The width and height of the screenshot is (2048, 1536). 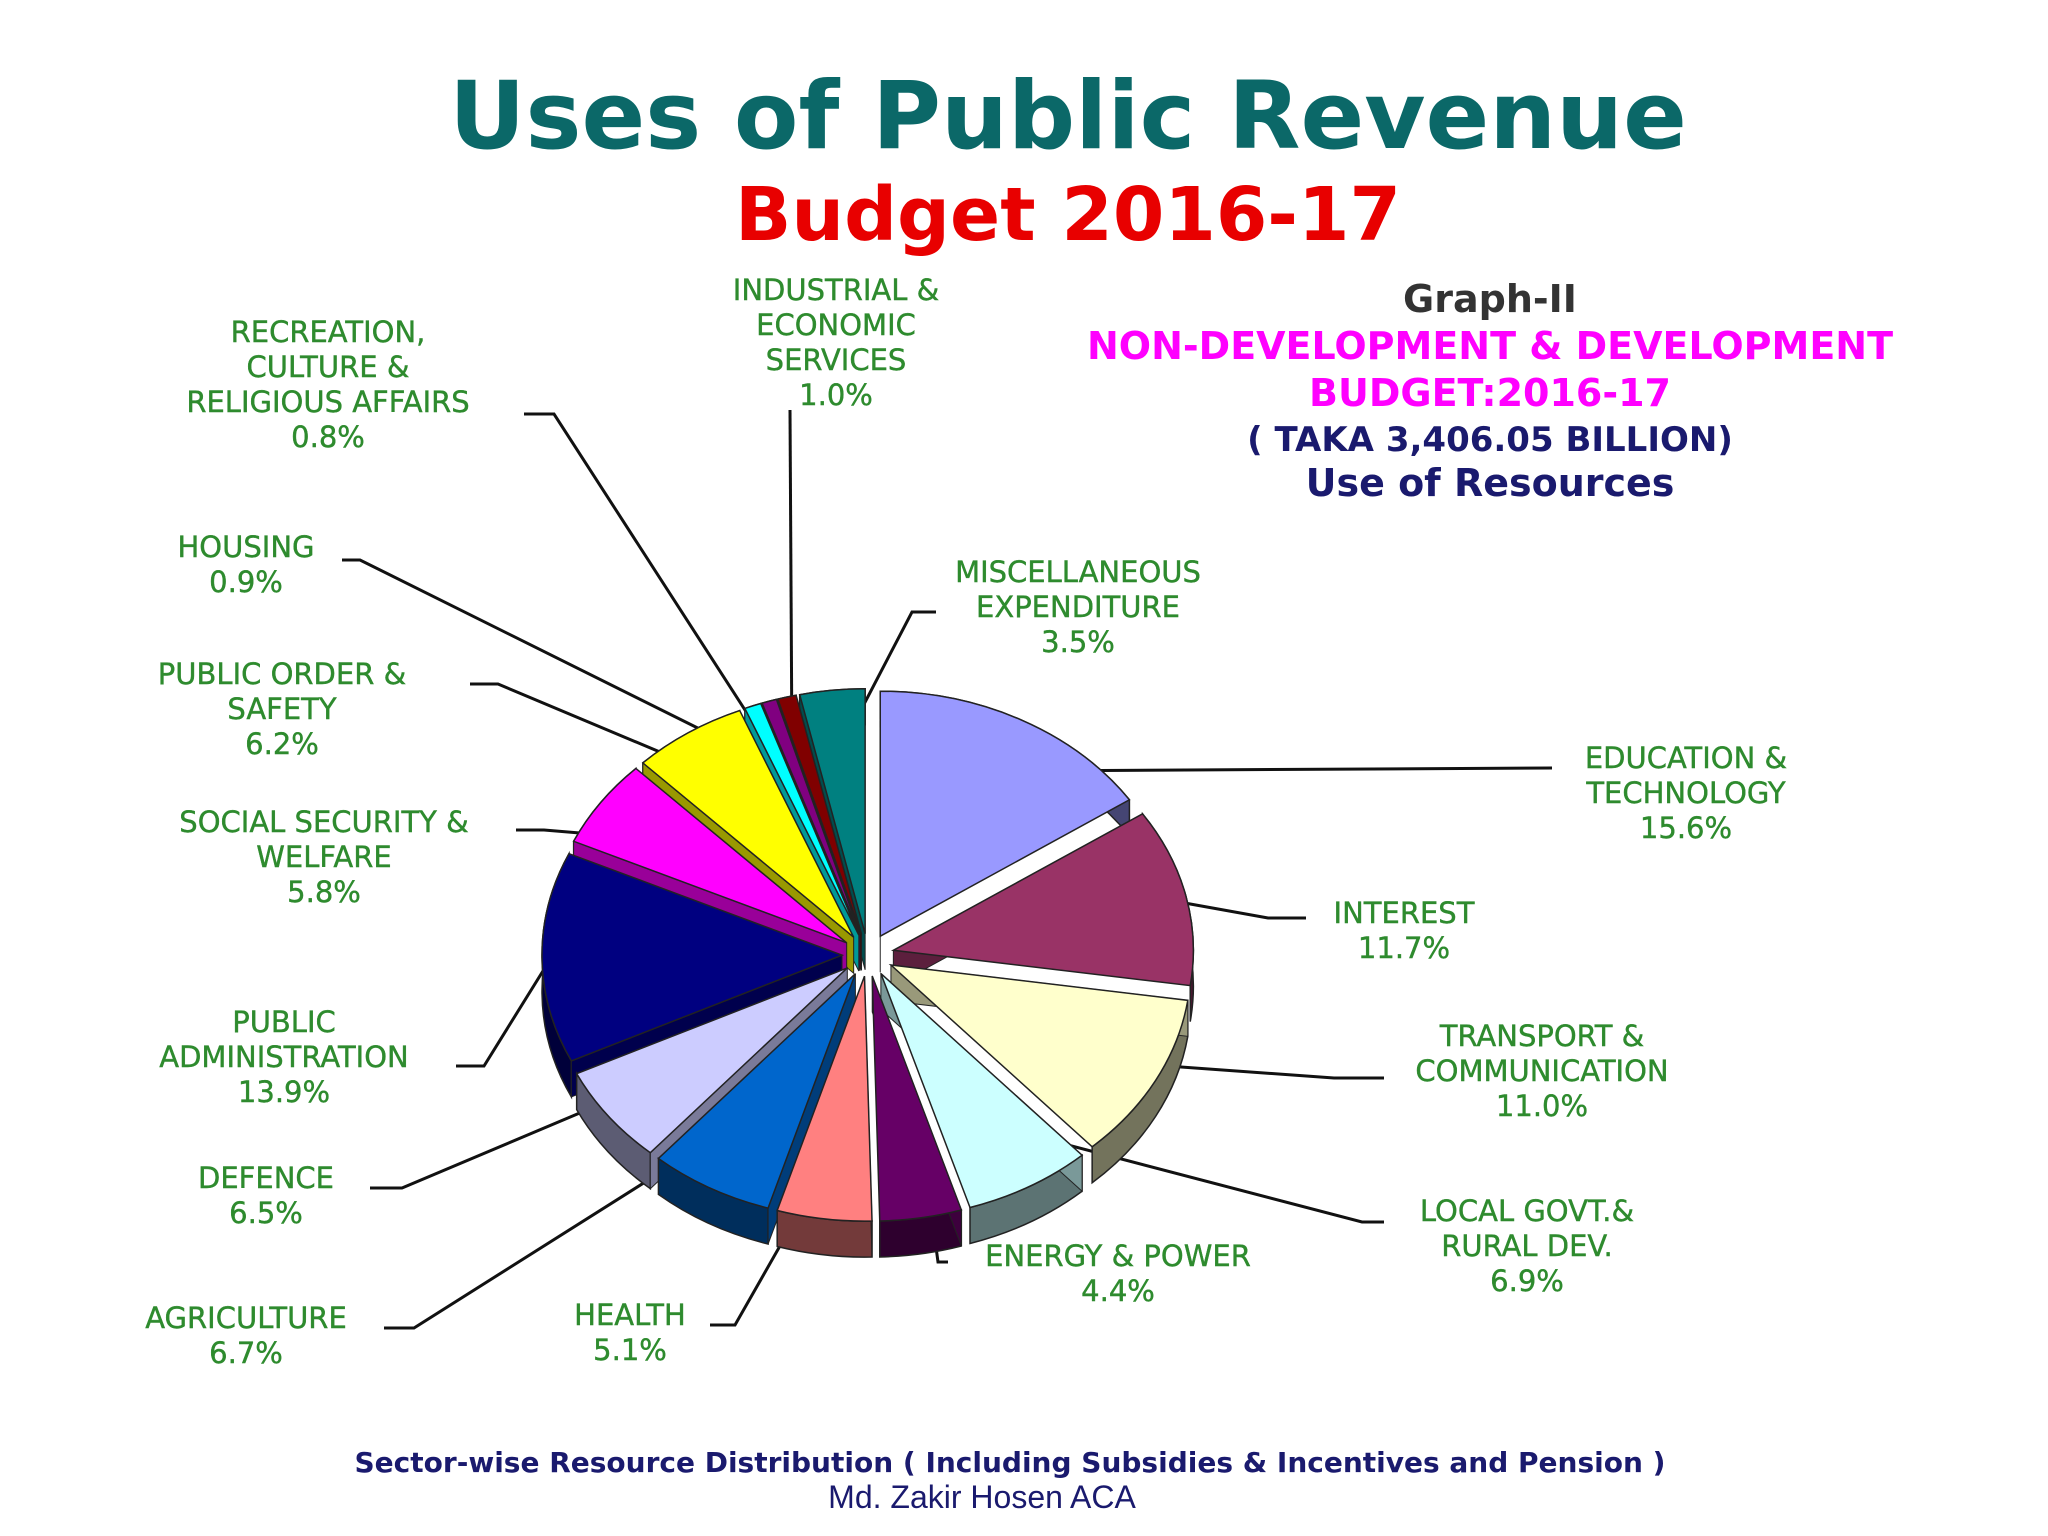 I want to click on slice-label: EDUCATION & TECHNOLOGY 15.6%, so click(x=1686, y=793).